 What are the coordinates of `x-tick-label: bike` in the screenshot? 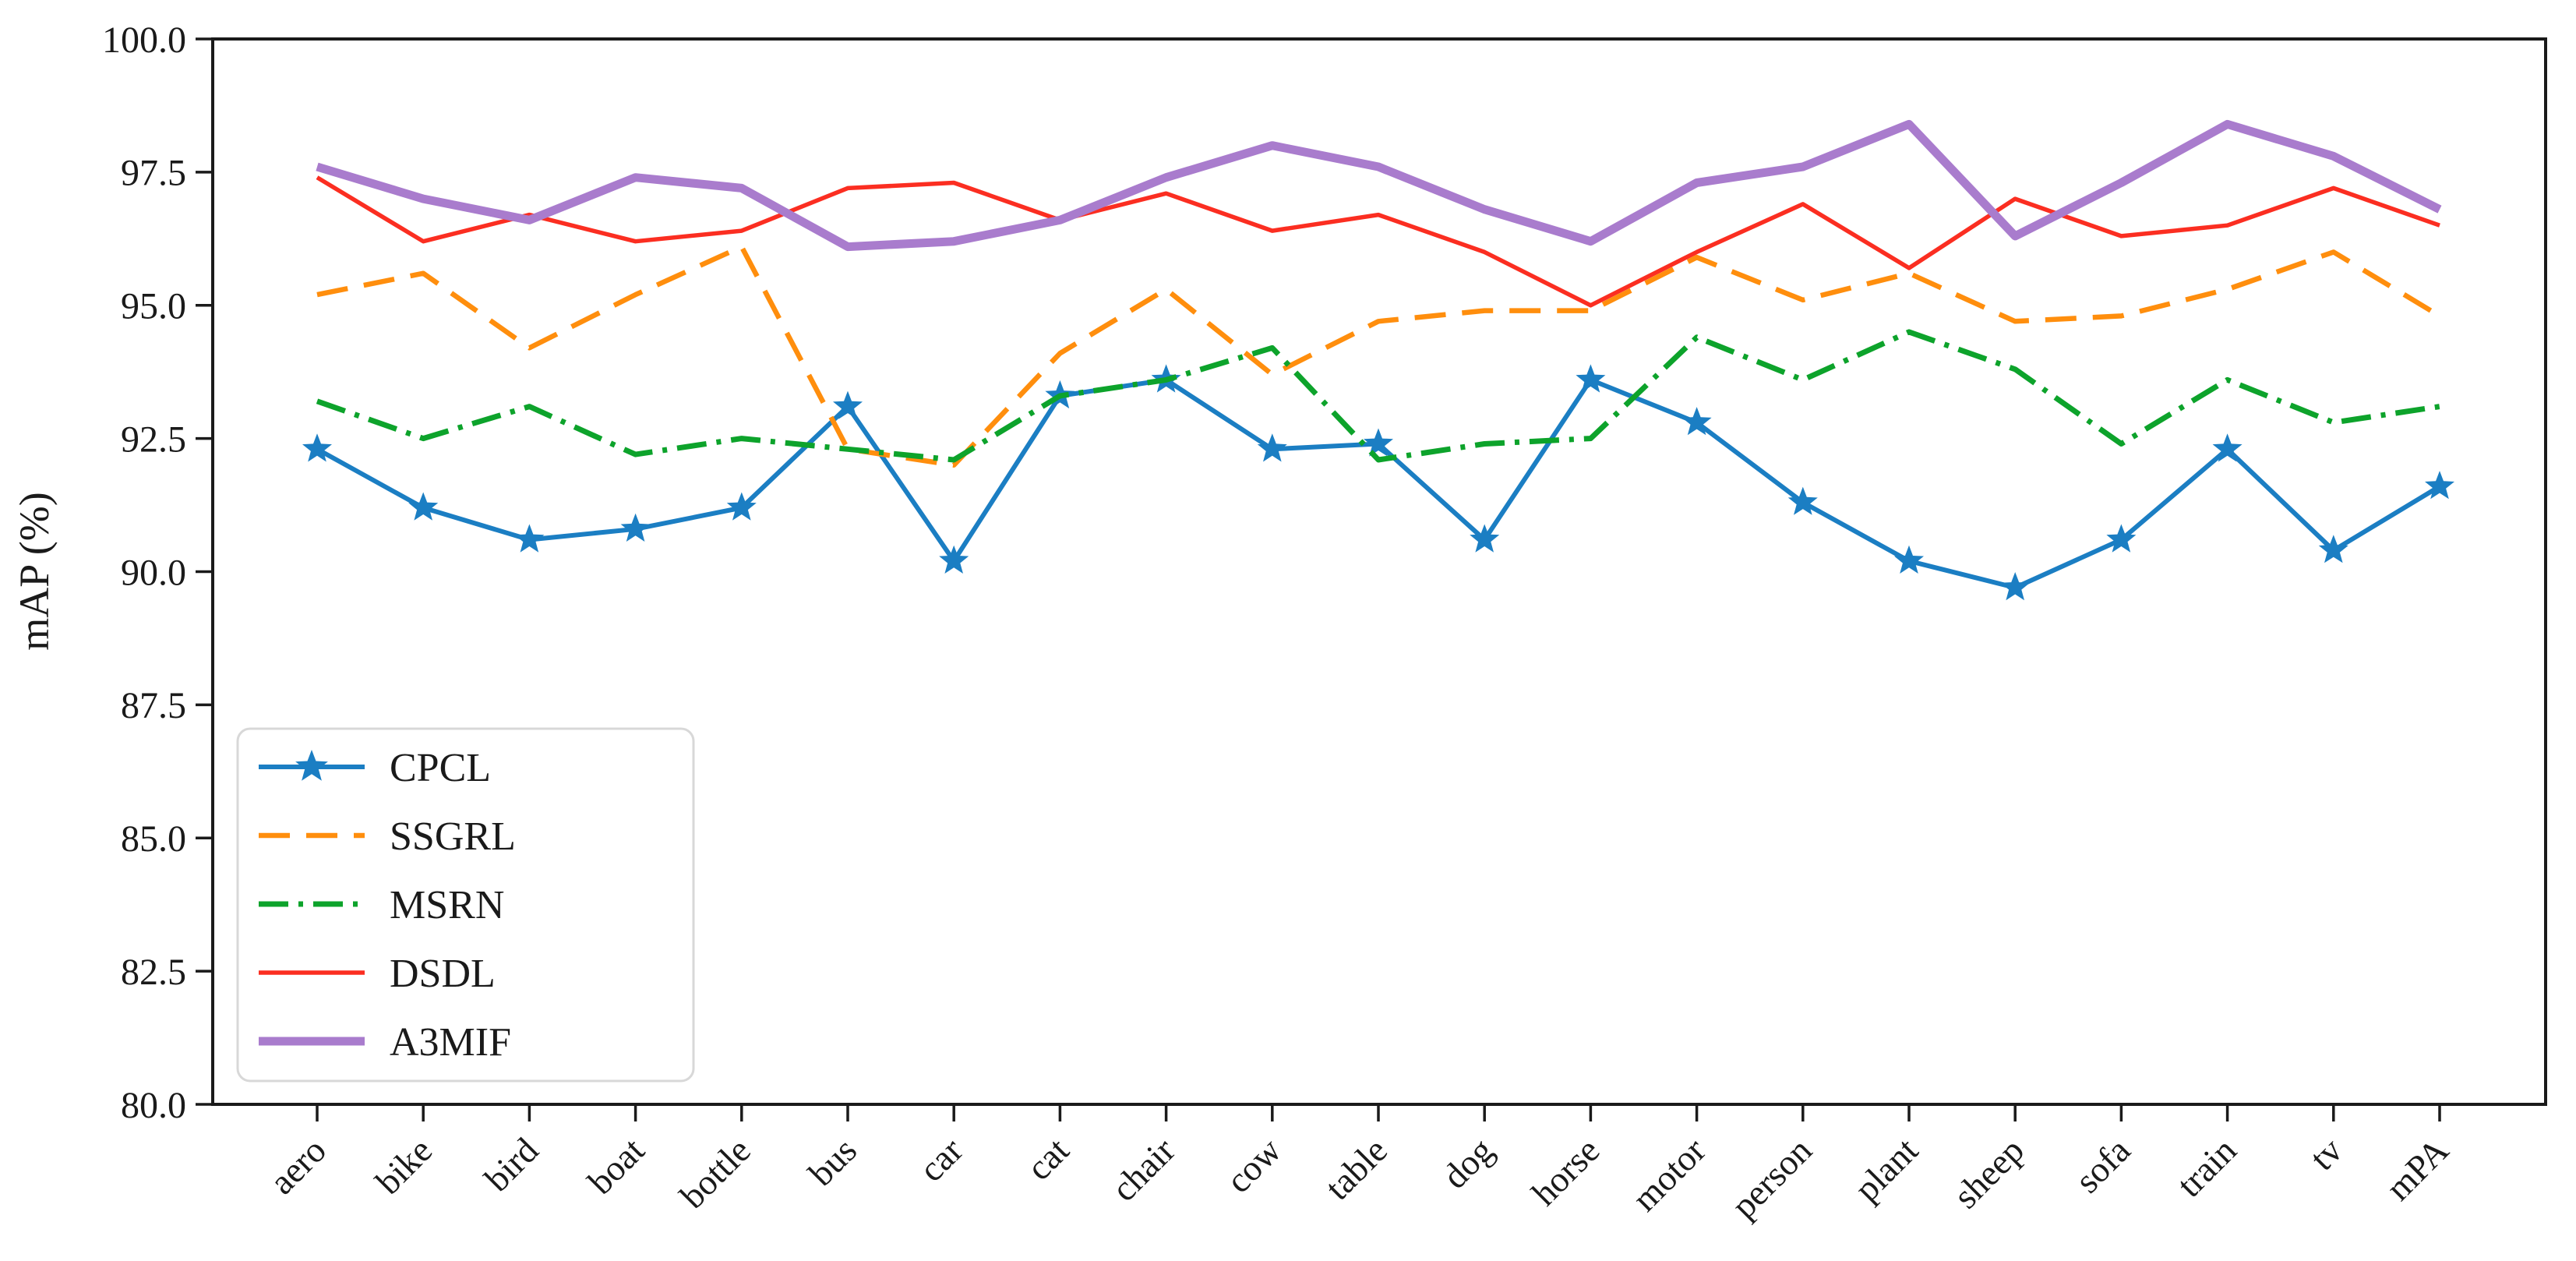 It's located at (403, 1166).